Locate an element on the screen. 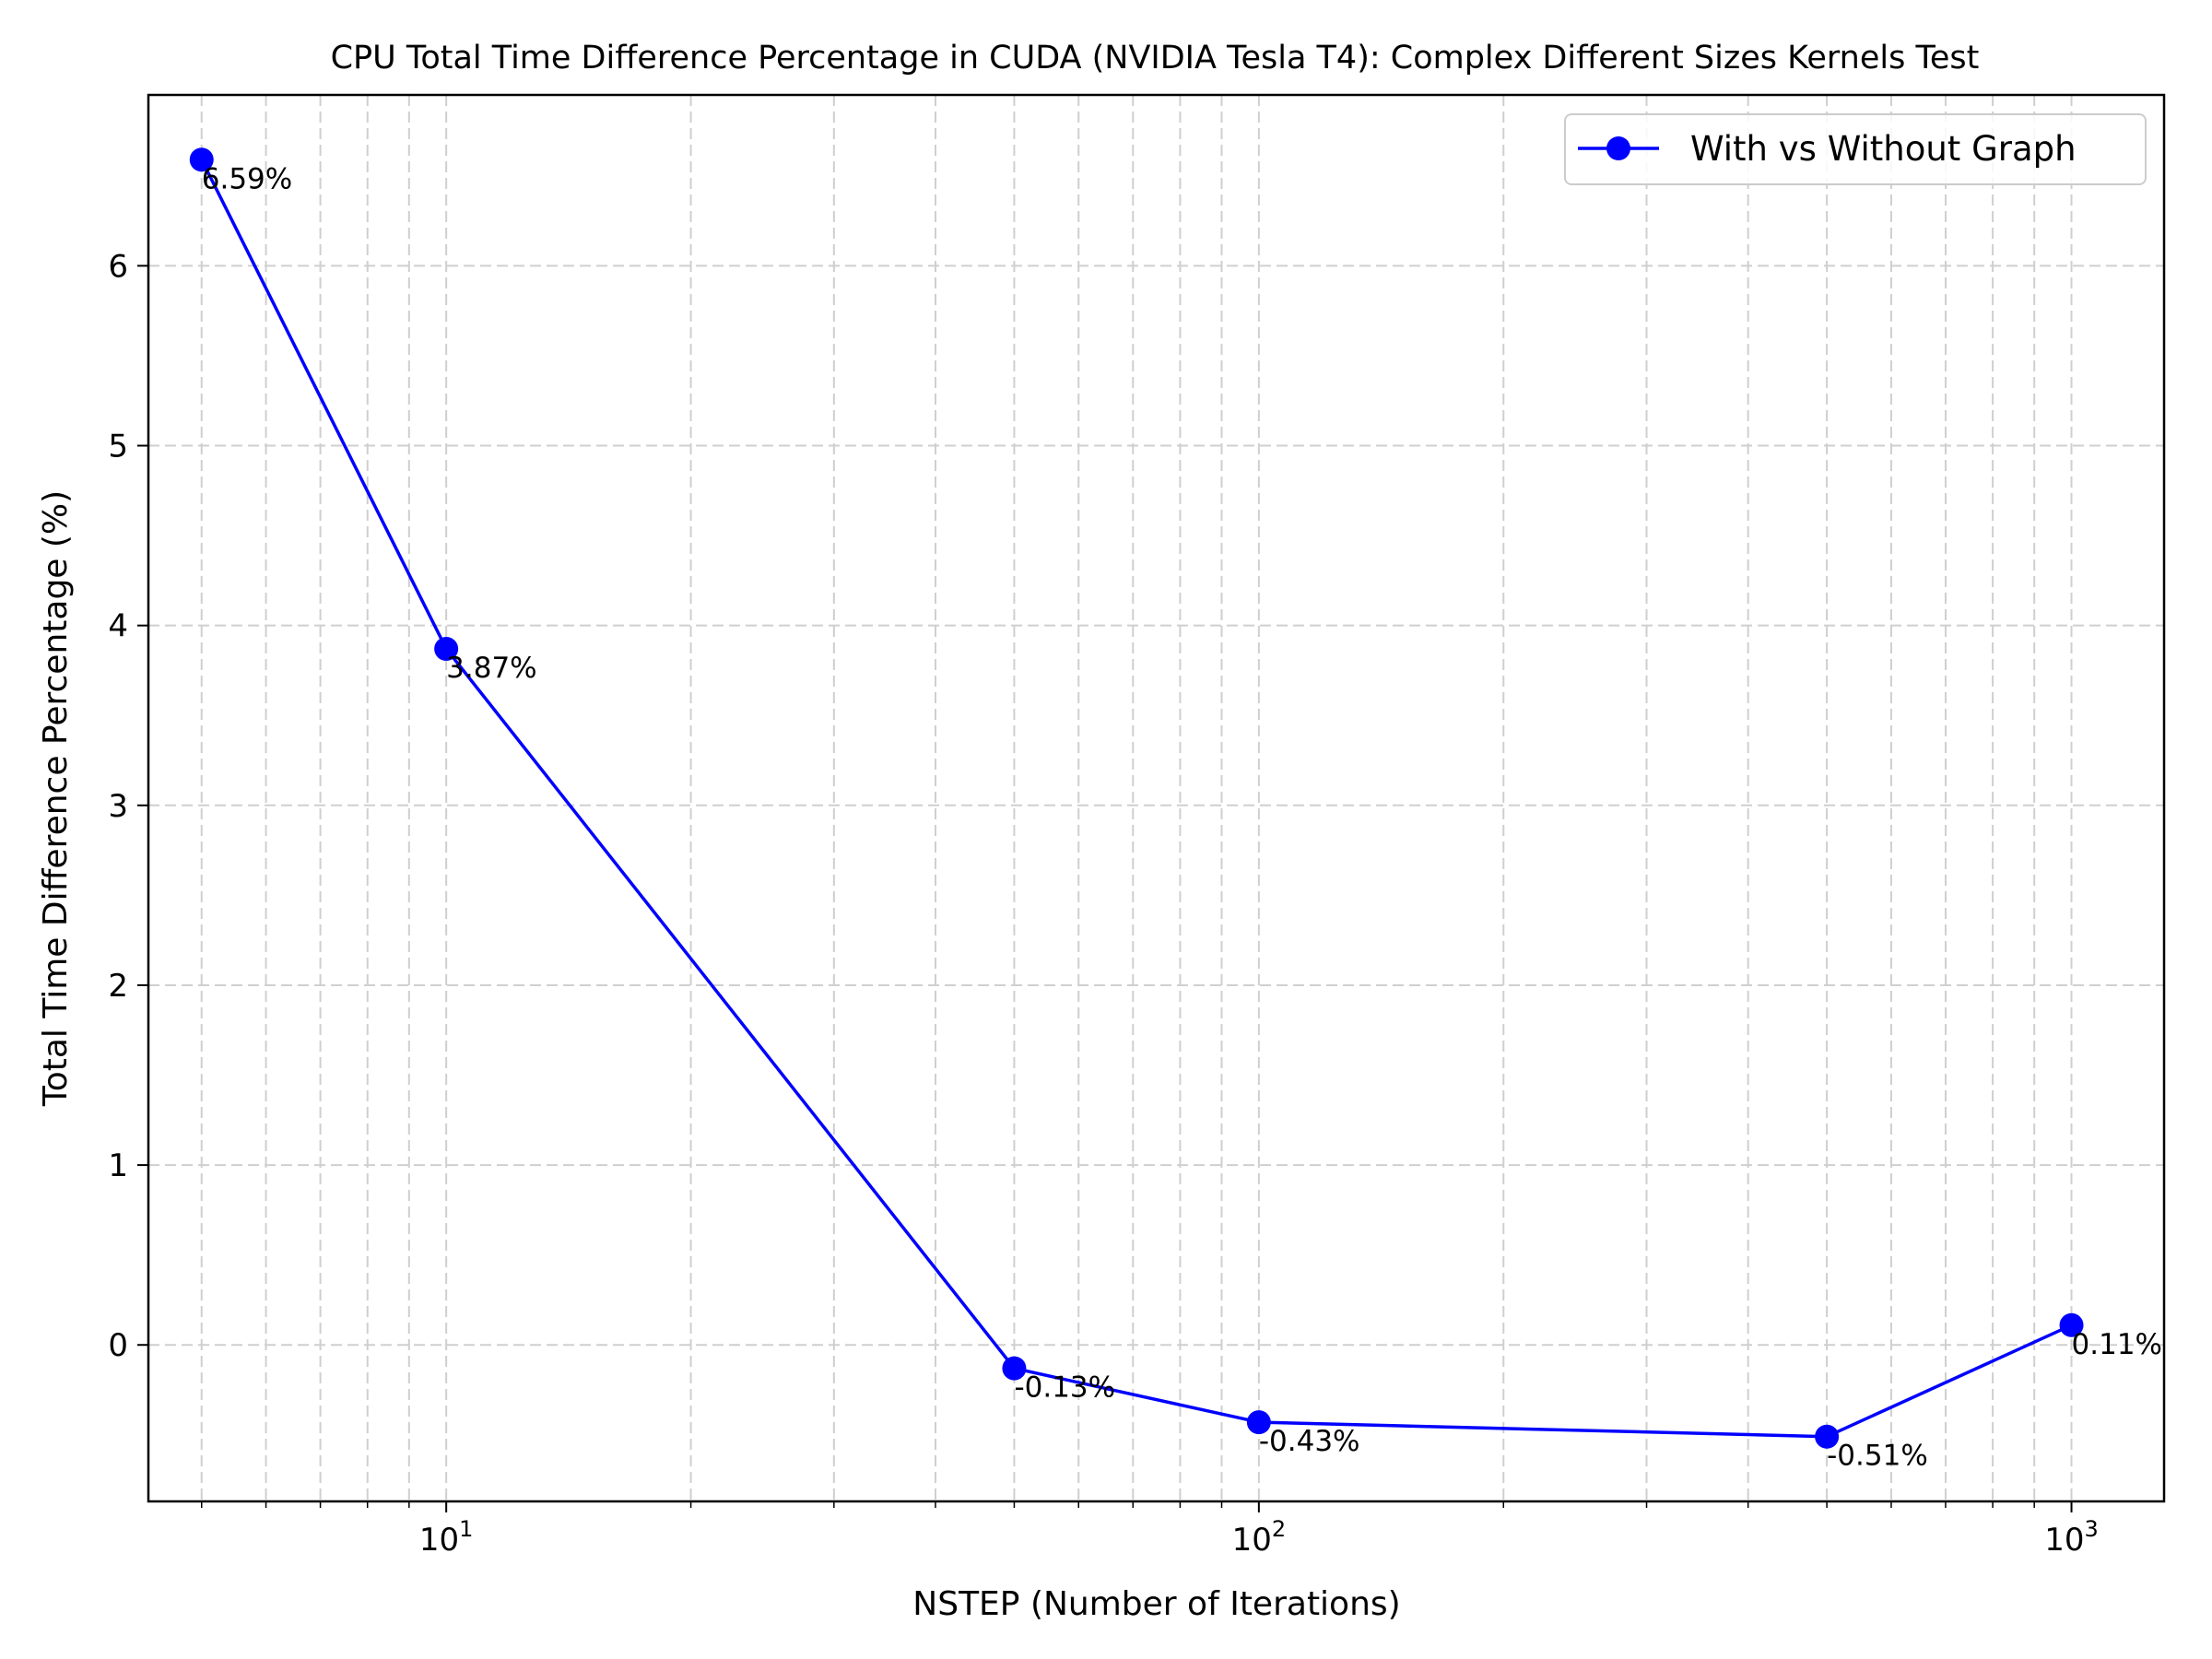  y-tick-label: 6 is located at coordinates (118, 266).